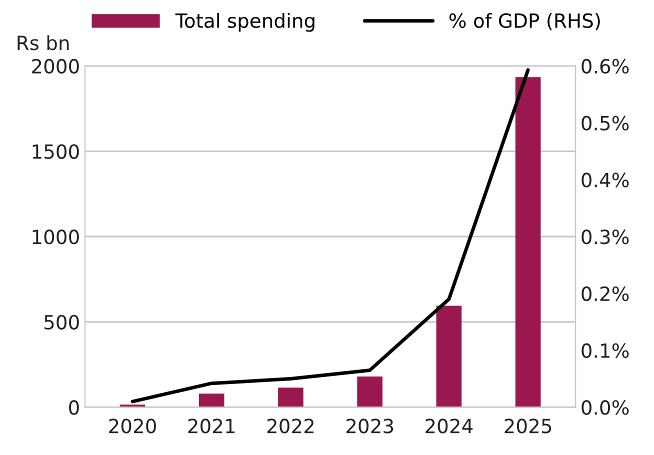 The width and height of the screenshot is (654, 455). I want to click on y2-tick-label: 0.6%, so click(605, 66).